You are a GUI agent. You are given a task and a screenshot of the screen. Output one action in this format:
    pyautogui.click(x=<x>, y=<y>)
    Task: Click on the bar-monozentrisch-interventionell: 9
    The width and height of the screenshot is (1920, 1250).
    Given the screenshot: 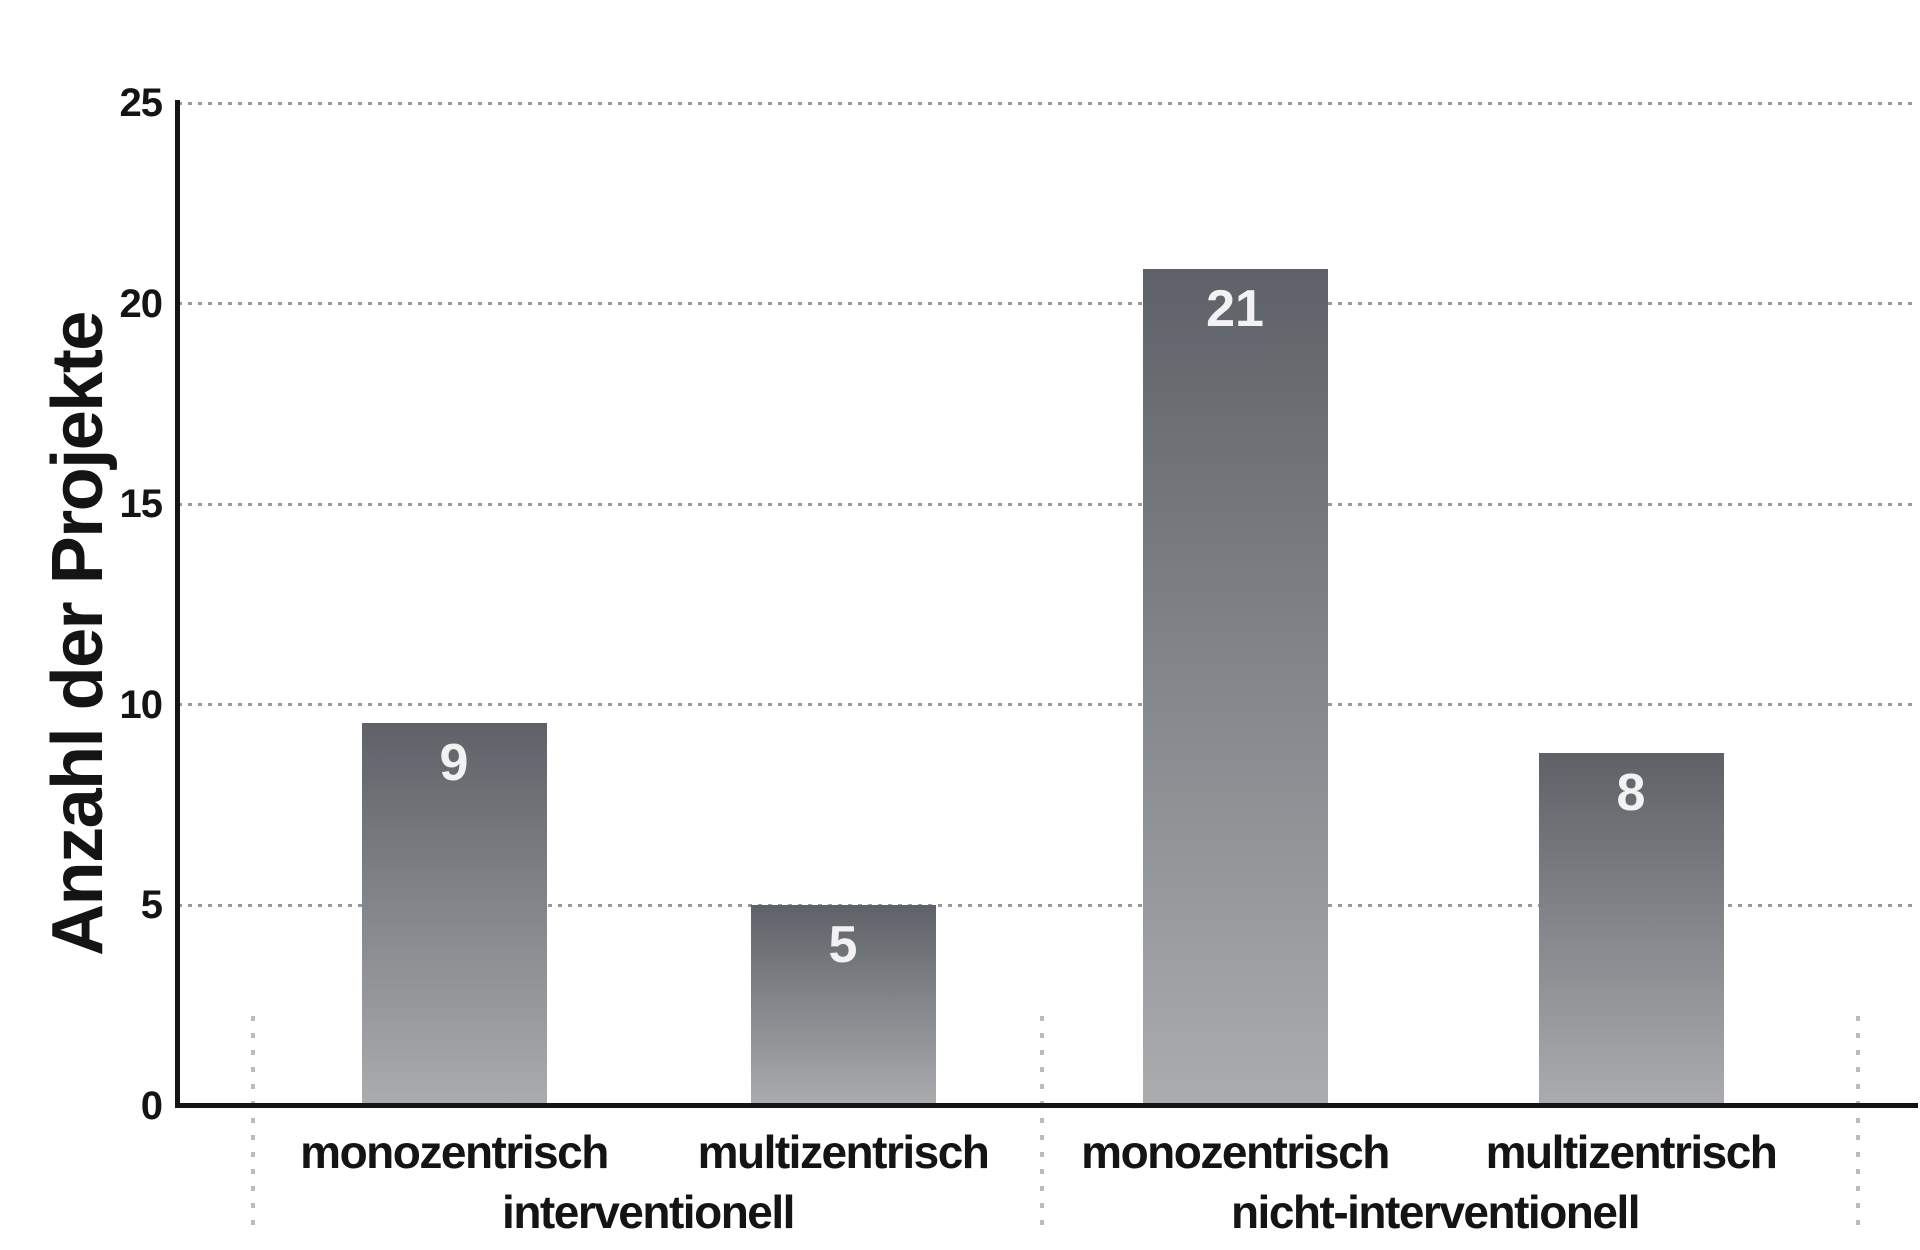 What is the action you would take?
    pyautogui.click(x=454, y=914)
    